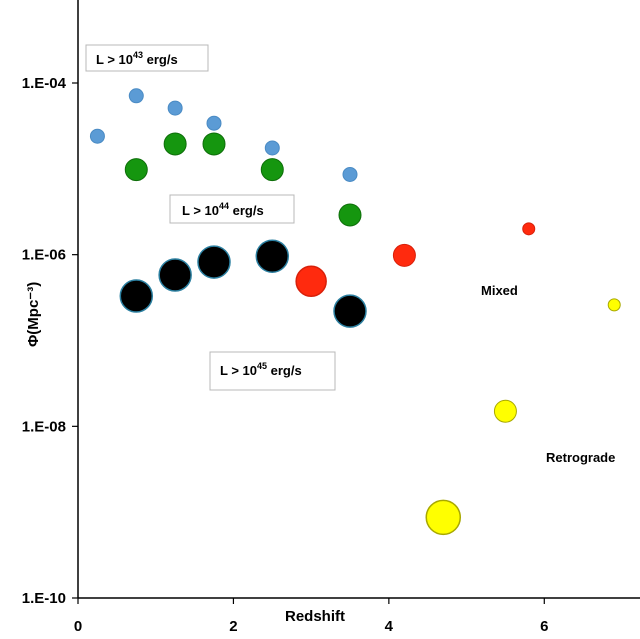 The image size is (640, 639). Describe the element at coordinates (44, 598) in the screenshot. I see `y-tick-label-3: 1.E-10` at that location.